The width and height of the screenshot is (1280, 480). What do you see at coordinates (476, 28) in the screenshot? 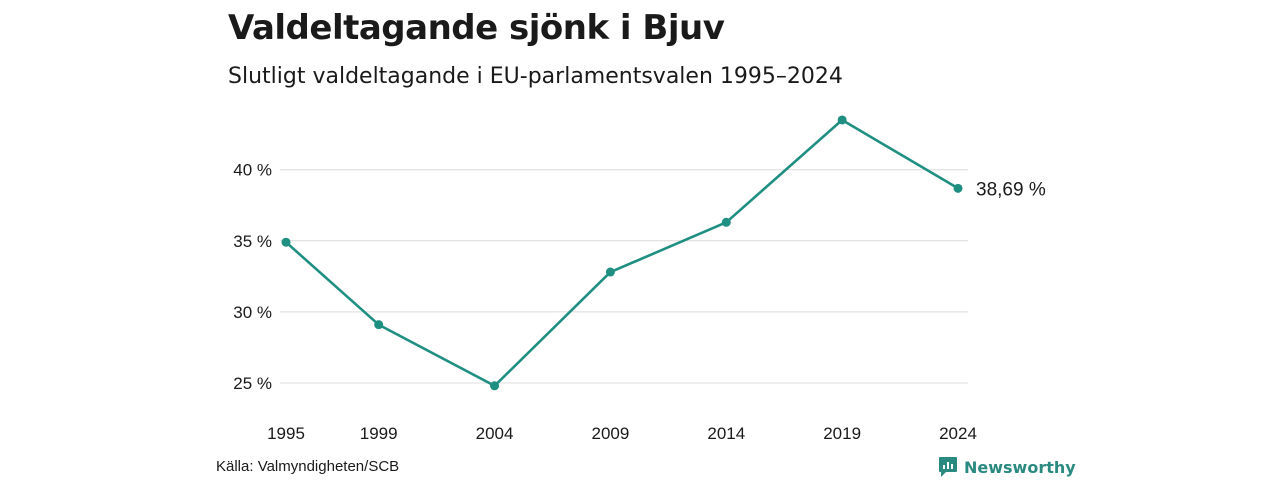
I see `chart-title: Valdeltagande sjönk i Bjuv` at bounding box center [476, 28].